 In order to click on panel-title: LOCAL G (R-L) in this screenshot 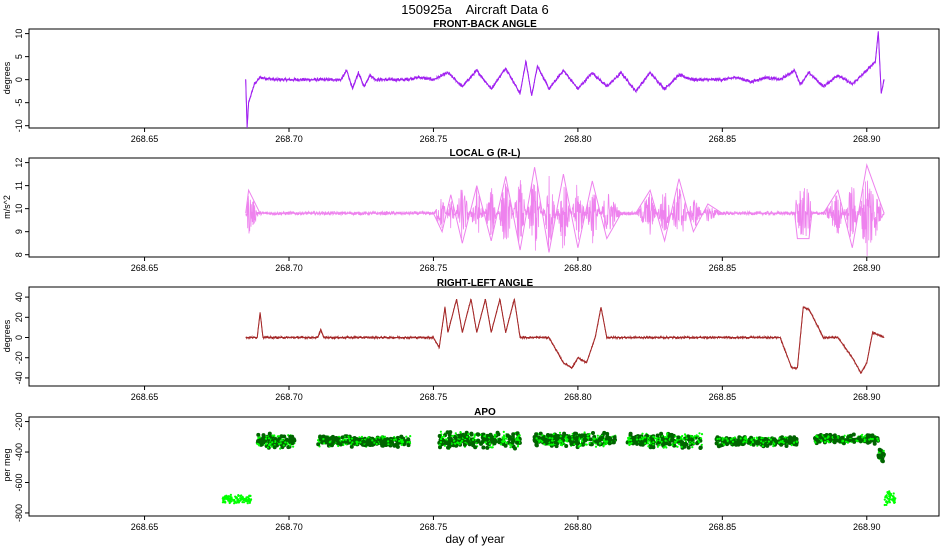, I will do `click(485, 153)`.